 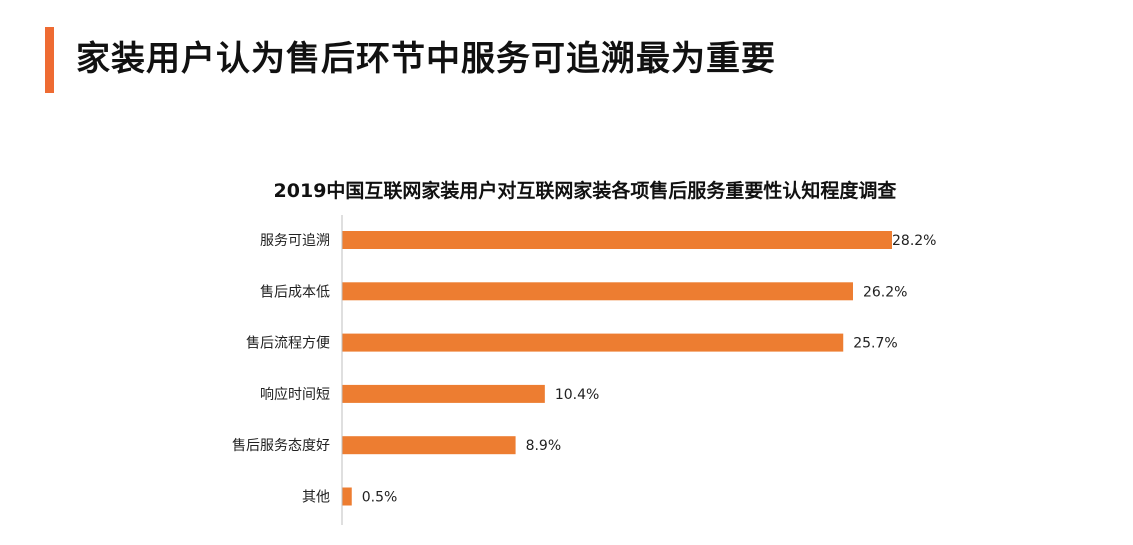 I want to click on value-label: 28.2%, so click(x=914, y=241).